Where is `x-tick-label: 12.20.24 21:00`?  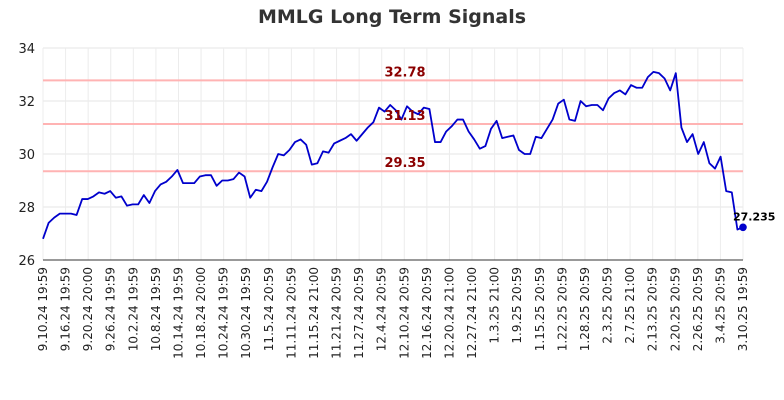 x-tick-label: 12.20.24 21:00 is located at coordinates (449, 313).